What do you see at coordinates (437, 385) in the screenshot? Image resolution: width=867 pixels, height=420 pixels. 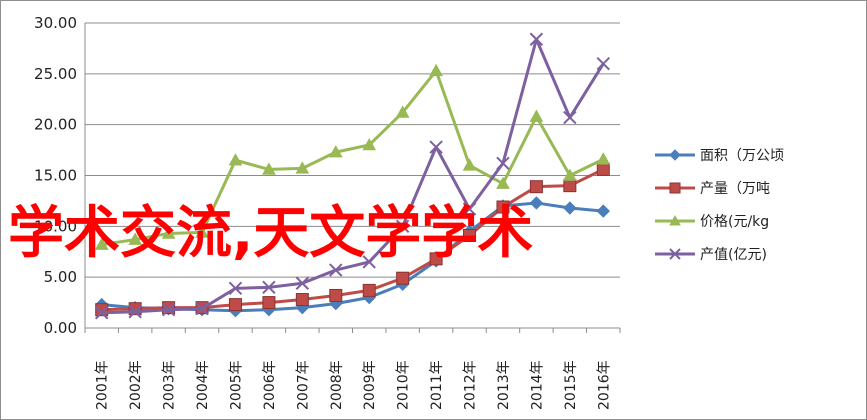 I see `x-tick-label: 2011年` at bounding box center [437, 385].